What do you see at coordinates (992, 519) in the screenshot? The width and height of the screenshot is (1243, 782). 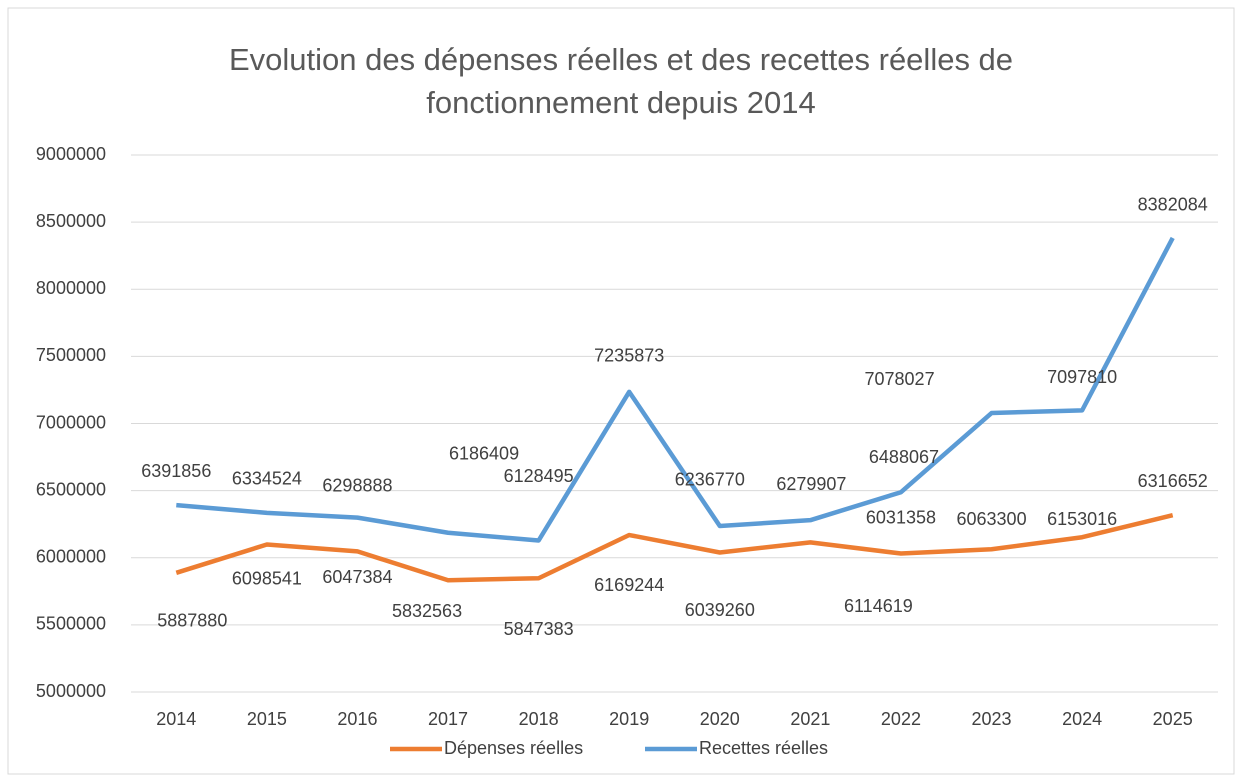 I see `data-label: 6063300` at bounding box center [992, 519].